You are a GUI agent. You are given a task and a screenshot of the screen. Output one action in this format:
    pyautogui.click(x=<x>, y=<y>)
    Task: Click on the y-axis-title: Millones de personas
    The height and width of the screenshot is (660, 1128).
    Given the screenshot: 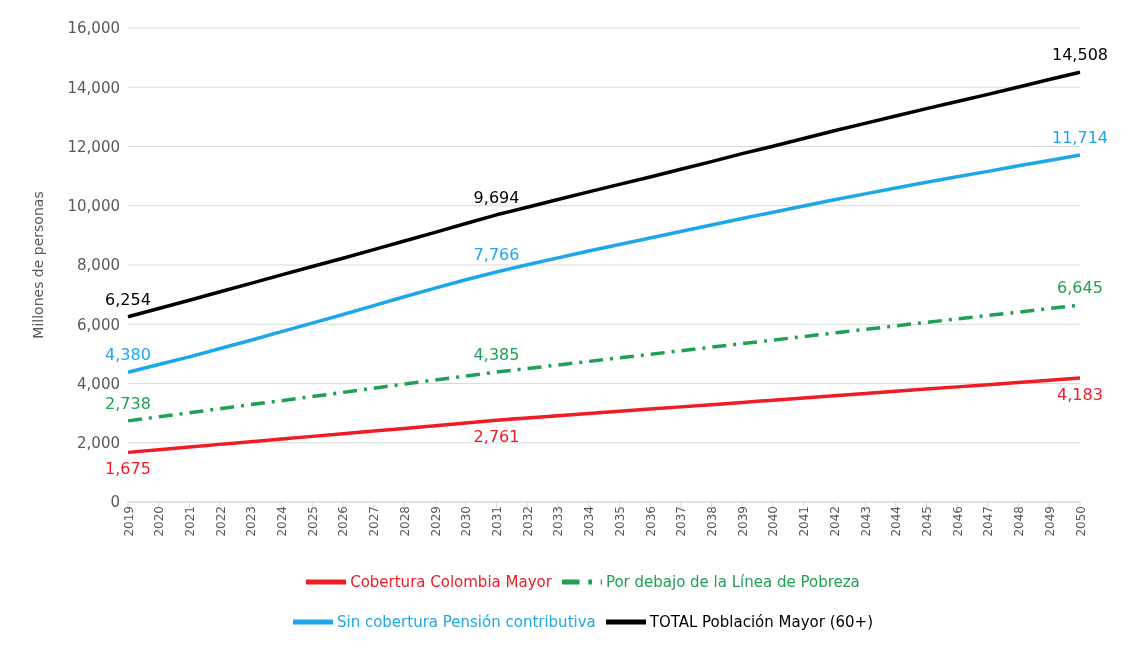 What is the action you would take?
    pyautogui.click(x=37, y=265)
    